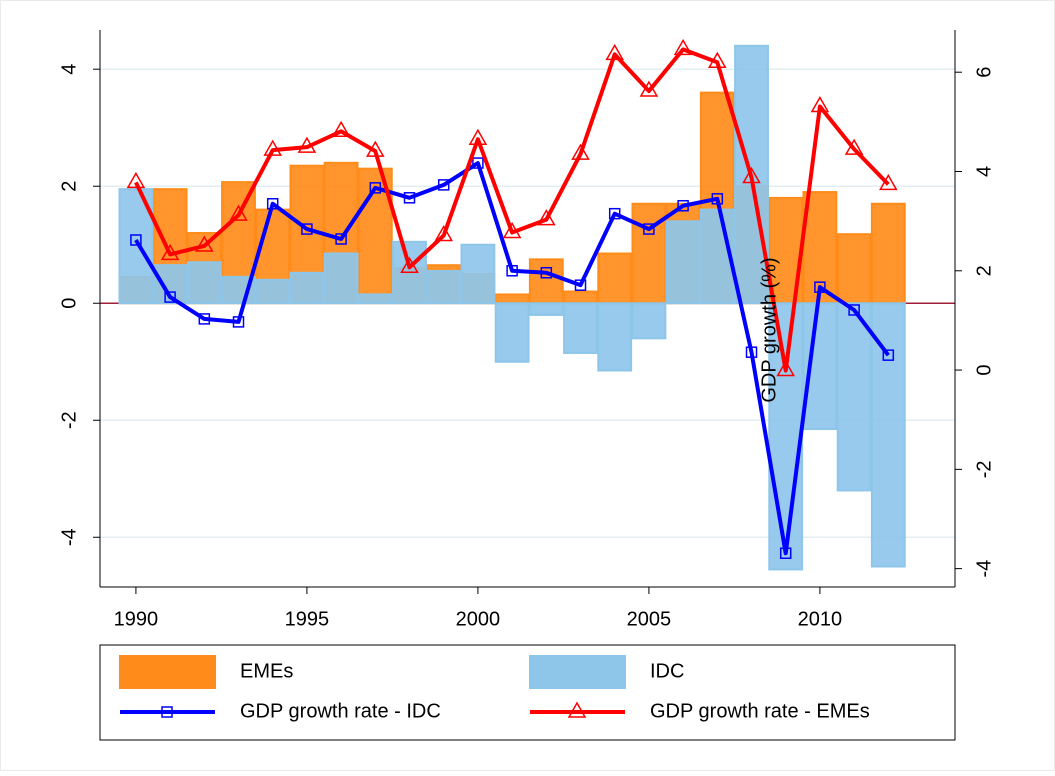 This screenshot has height=776, width=1055. What do you see at coordinates (984, 270) in the screenshot?
I see `y2-tick-label: 2` at bounding box center [984, 270].